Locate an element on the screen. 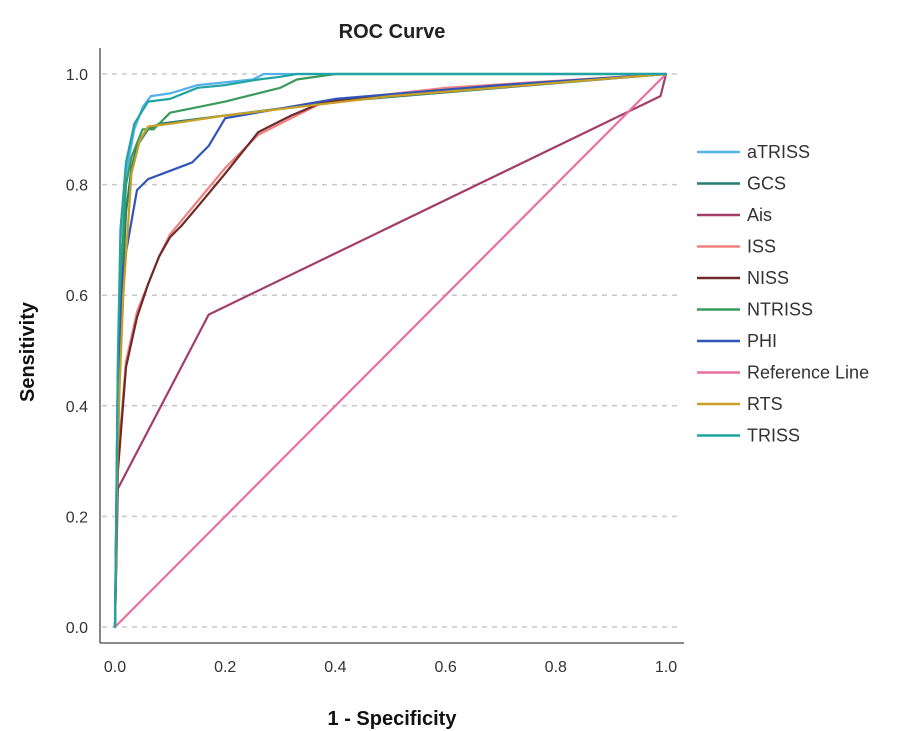  x-tick-label: 0.4 is located at coordinates (335, 667).